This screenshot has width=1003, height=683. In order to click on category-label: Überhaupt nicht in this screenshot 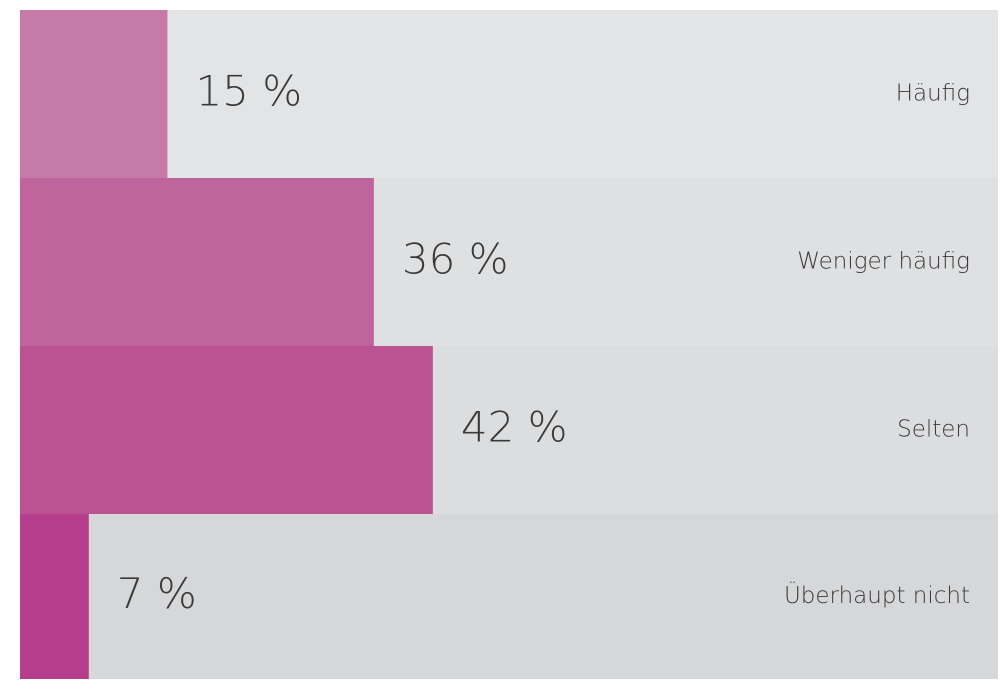, I will do `click(877, 595)`.